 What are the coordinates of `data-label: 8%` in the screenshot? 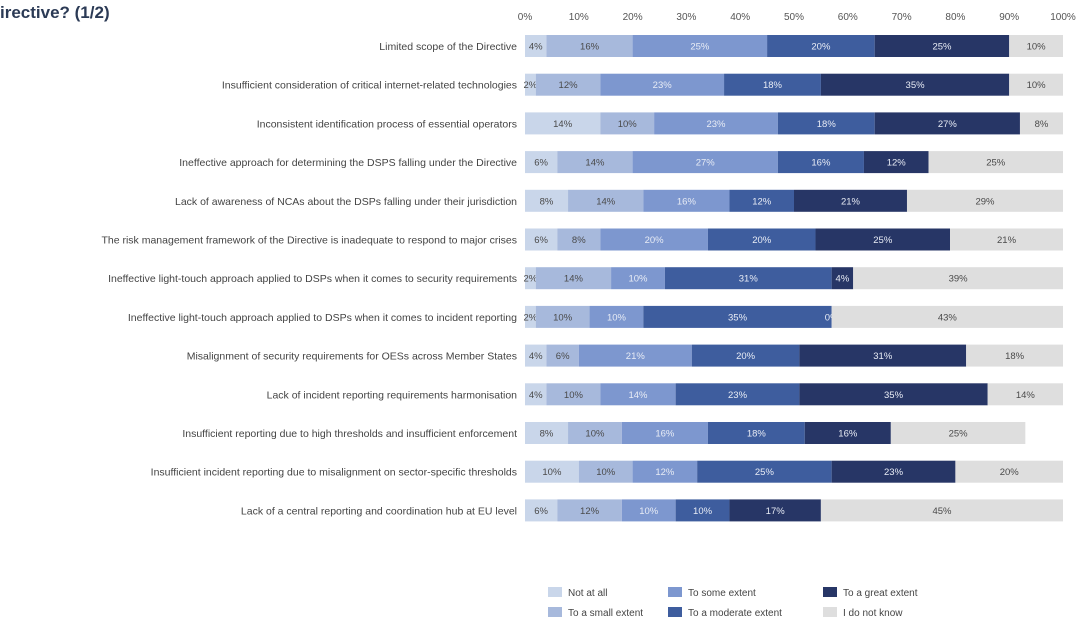 It's located at (547, 434).